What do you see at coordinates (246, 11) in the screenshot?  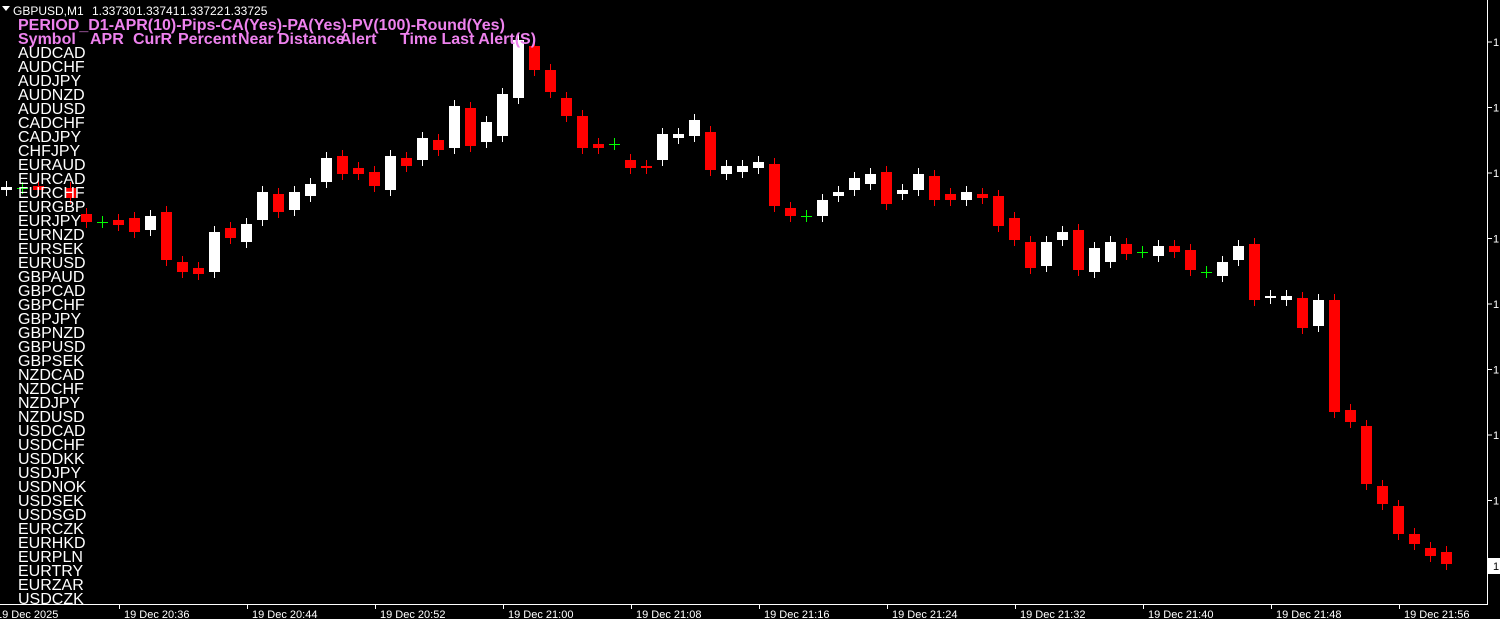 I see `ohlc-price: 1.33725` at bounding box center [246, 11].